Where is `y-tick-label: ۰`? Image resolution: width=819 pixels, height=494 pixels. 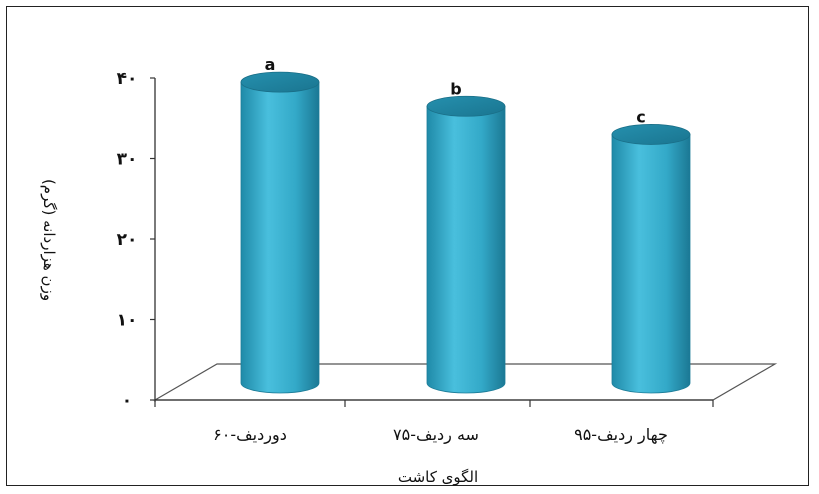
y-tick-label: ۰ is located at coordinates (127, 401).